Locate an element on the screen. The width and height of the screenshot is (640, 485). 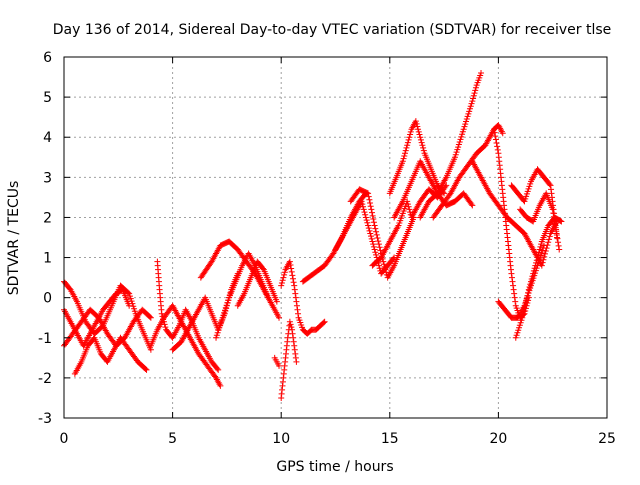
series-track-j is located at coordinates (257, 283).